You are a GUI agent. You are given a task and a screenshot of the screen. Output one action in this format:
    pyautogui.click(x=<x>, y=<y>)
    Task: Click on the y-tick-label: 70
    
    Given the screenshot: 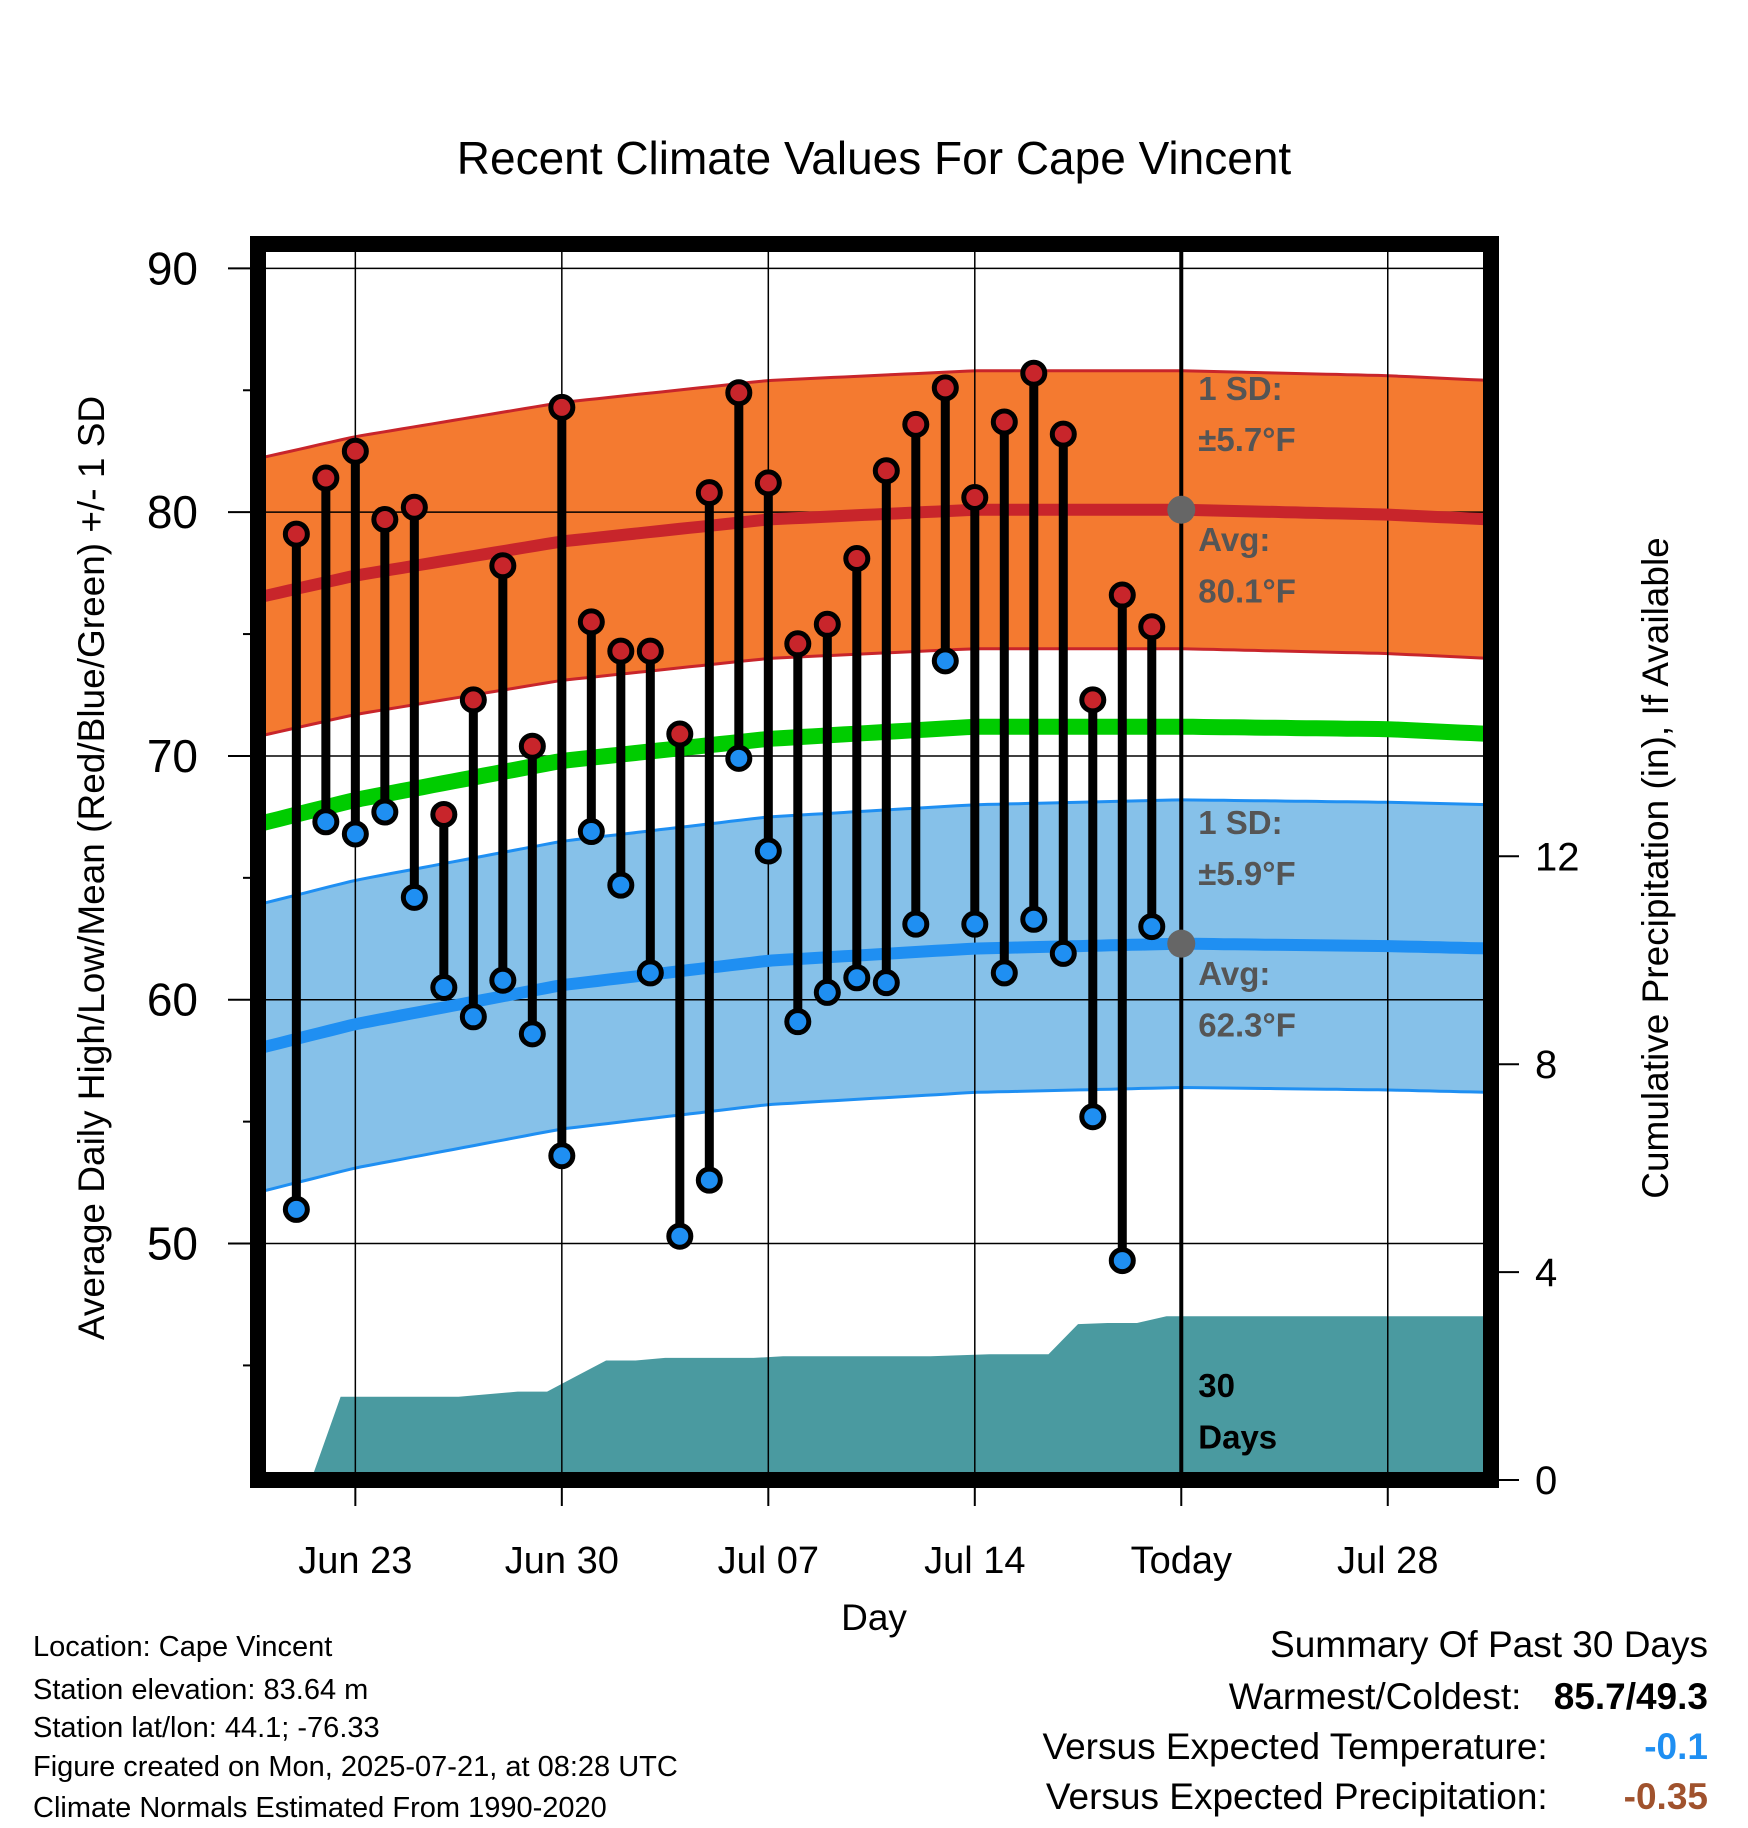 What is the action you would take?
    pyautogui.click(x=172, y=756)
    